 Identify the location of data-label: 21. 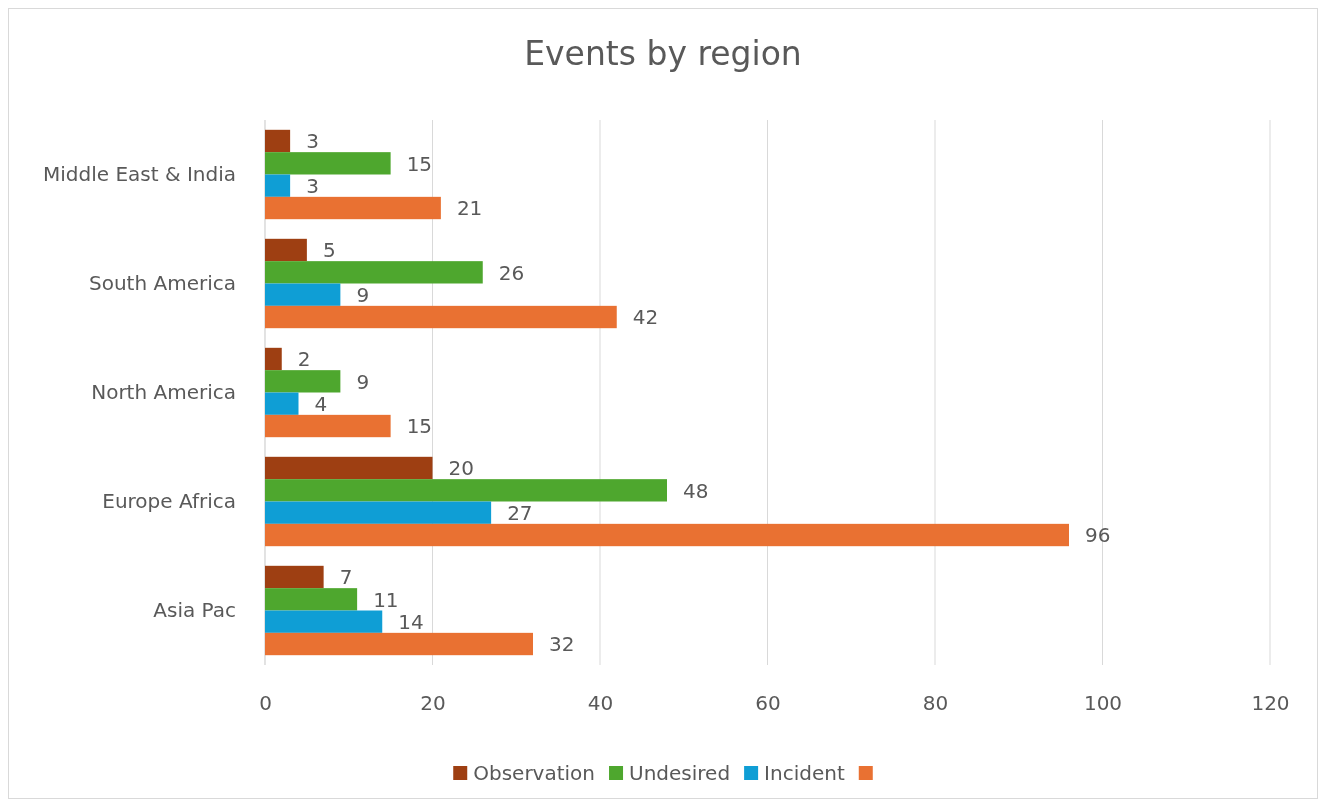
(469, 208).